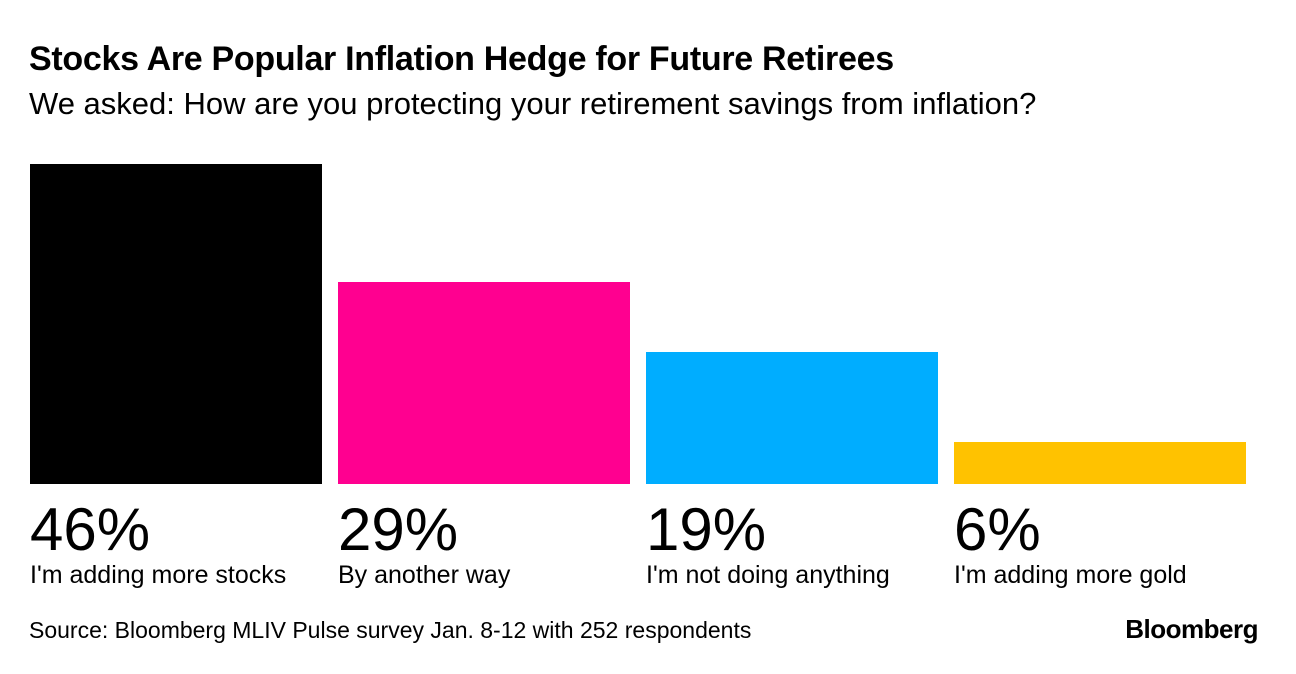 This screenshot has height=674, width=1296. I want to click on value-label-i-m-adding-more-stocks: 46%, so click(90, 529).